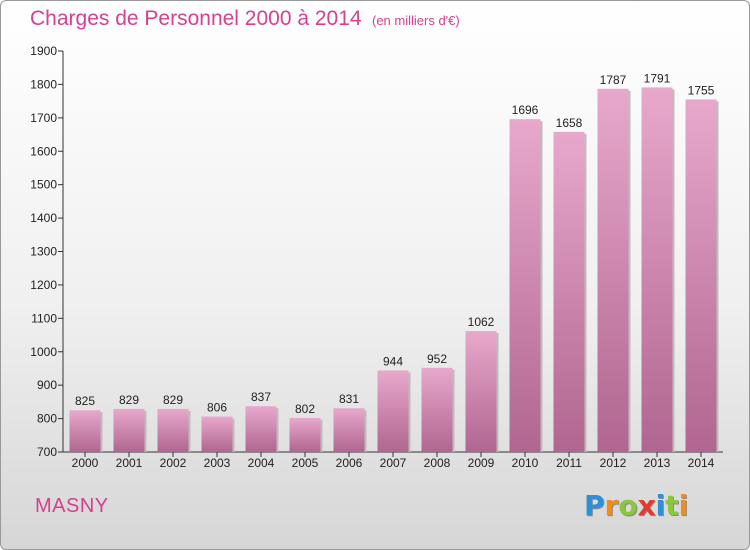 Image resolution: width=750 pixels, height=550 pixels. Describe the element at coordinates (657, 78) in the screenshot. I see `data-label: 1791` at that location.